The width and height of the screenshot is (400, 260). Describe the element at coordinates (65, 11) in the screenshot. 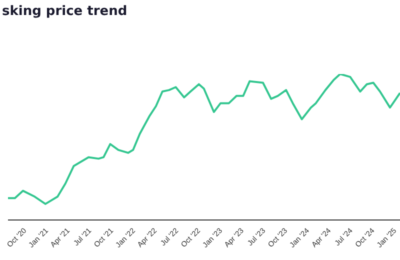

I see `chart-title: sking price trend` at that location.